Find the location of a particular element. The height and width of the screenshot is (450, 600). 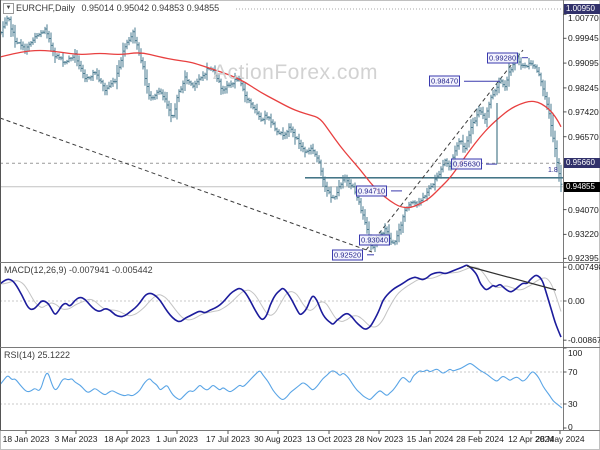

date-label: 28 Nov 2023 is located at coordinates (379, 439).